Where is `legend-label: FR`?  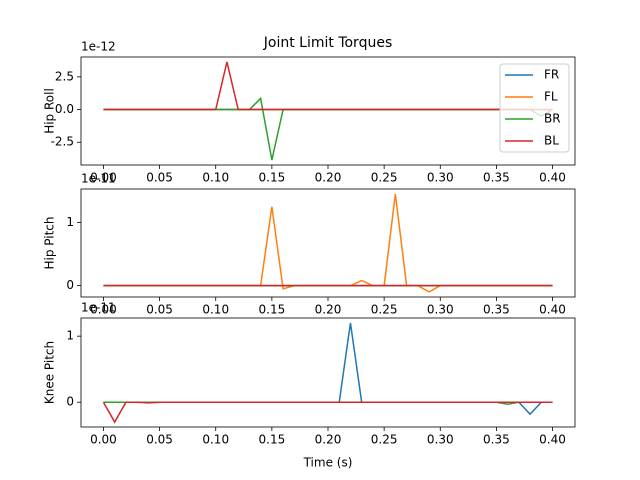
legend-label: FR is located at coordinates (551, 75).